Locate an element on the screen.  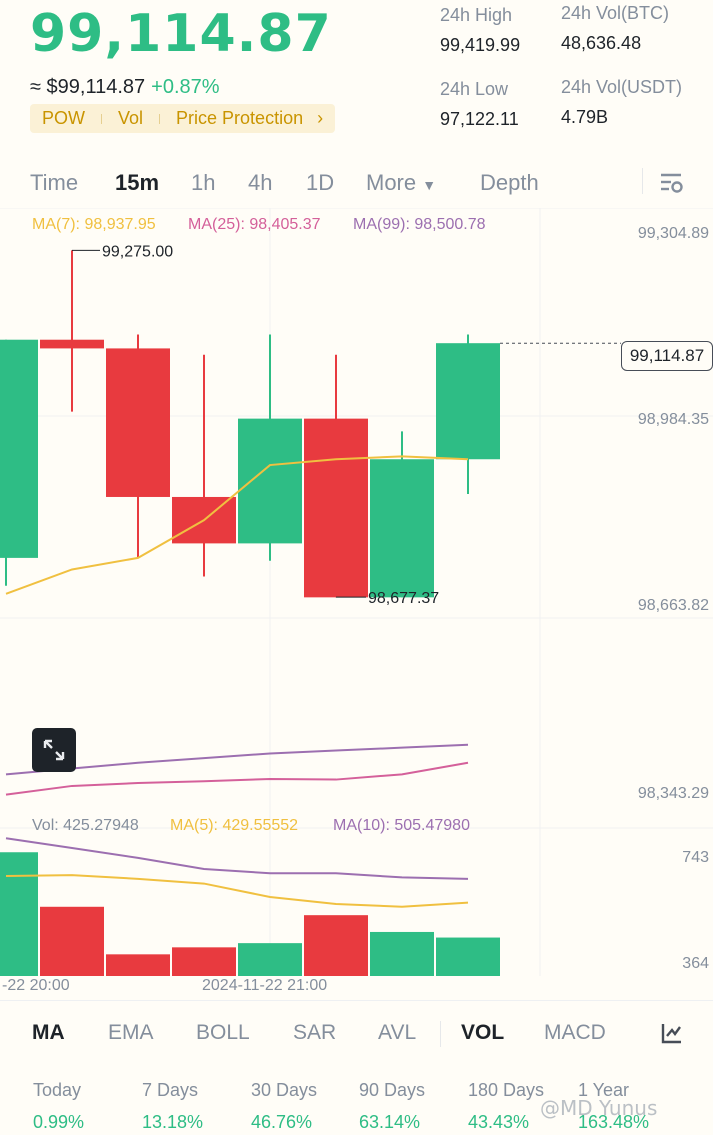
stat-label: 24h High is located at coordinates (476, 15).